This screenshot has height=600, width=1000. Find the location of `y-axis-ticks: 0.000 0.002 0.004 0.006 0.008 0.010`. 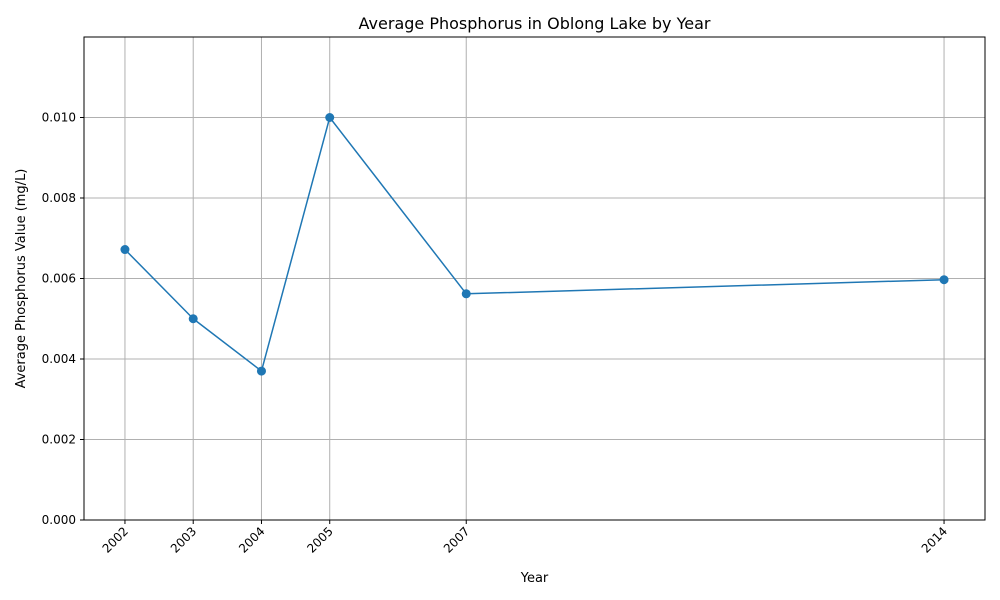

y-axis-ticks: 0.000 0.002 0.004 0.006 0.008 0.010 is located at coordinates (63, 319).